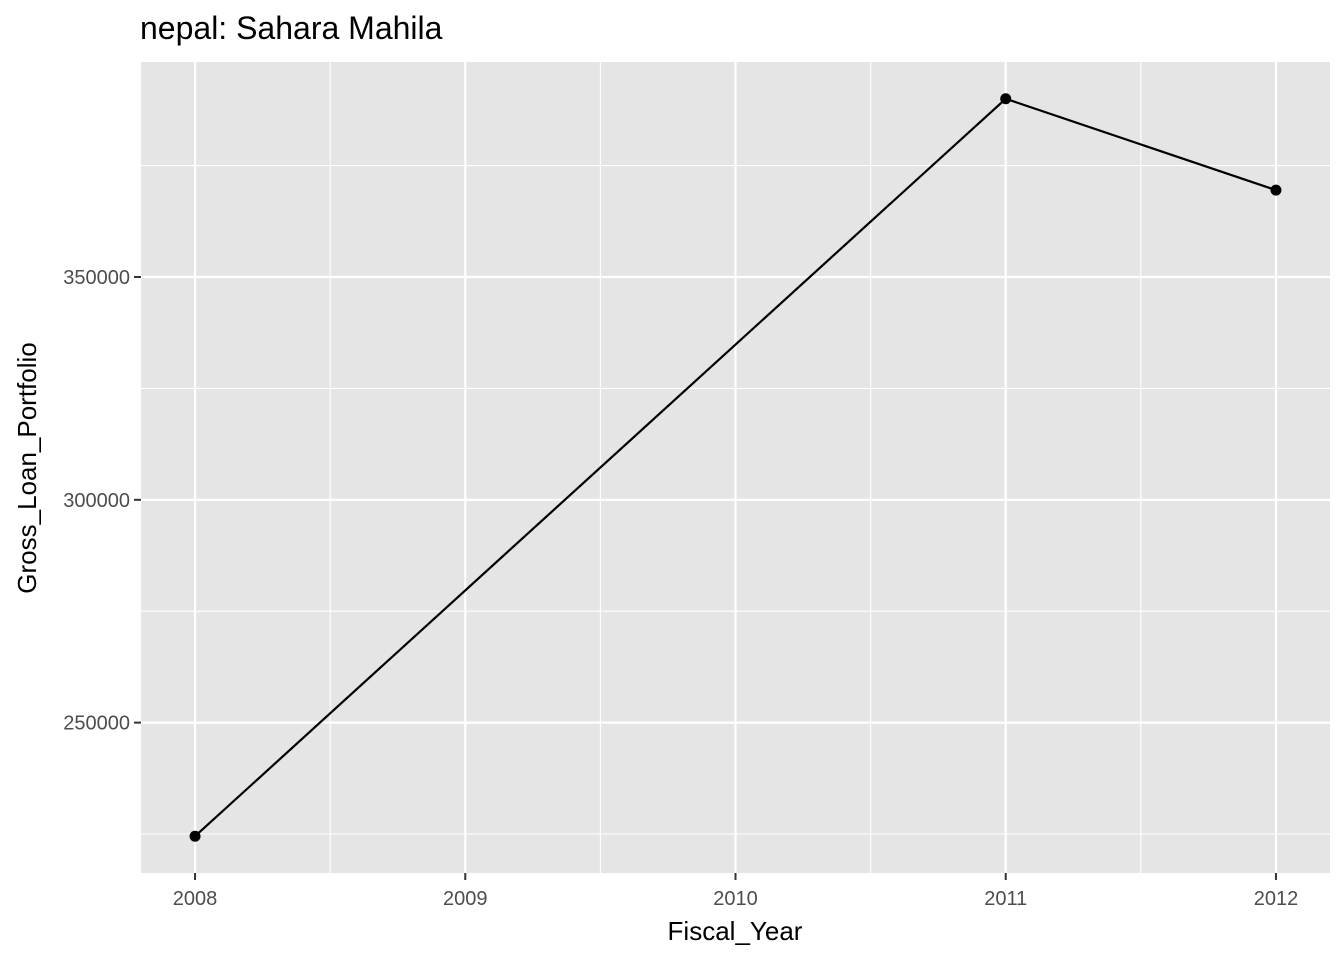  What do you see at coordinates (96, 724) in the screenshot?
I see `y-tick-label: 250000` at bounding box center [96, 724].